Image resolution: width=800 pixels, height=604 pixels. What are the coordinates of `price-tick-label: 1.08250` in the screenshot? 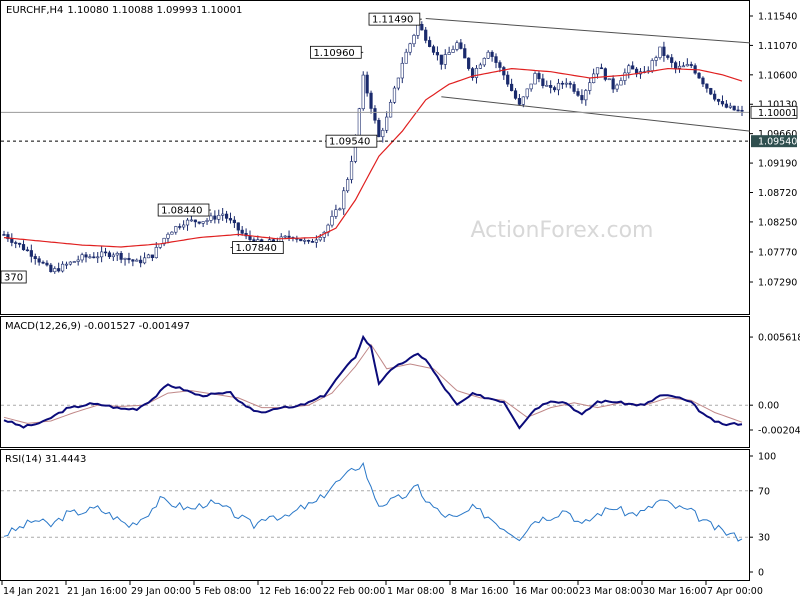 It's located at (777, 222).